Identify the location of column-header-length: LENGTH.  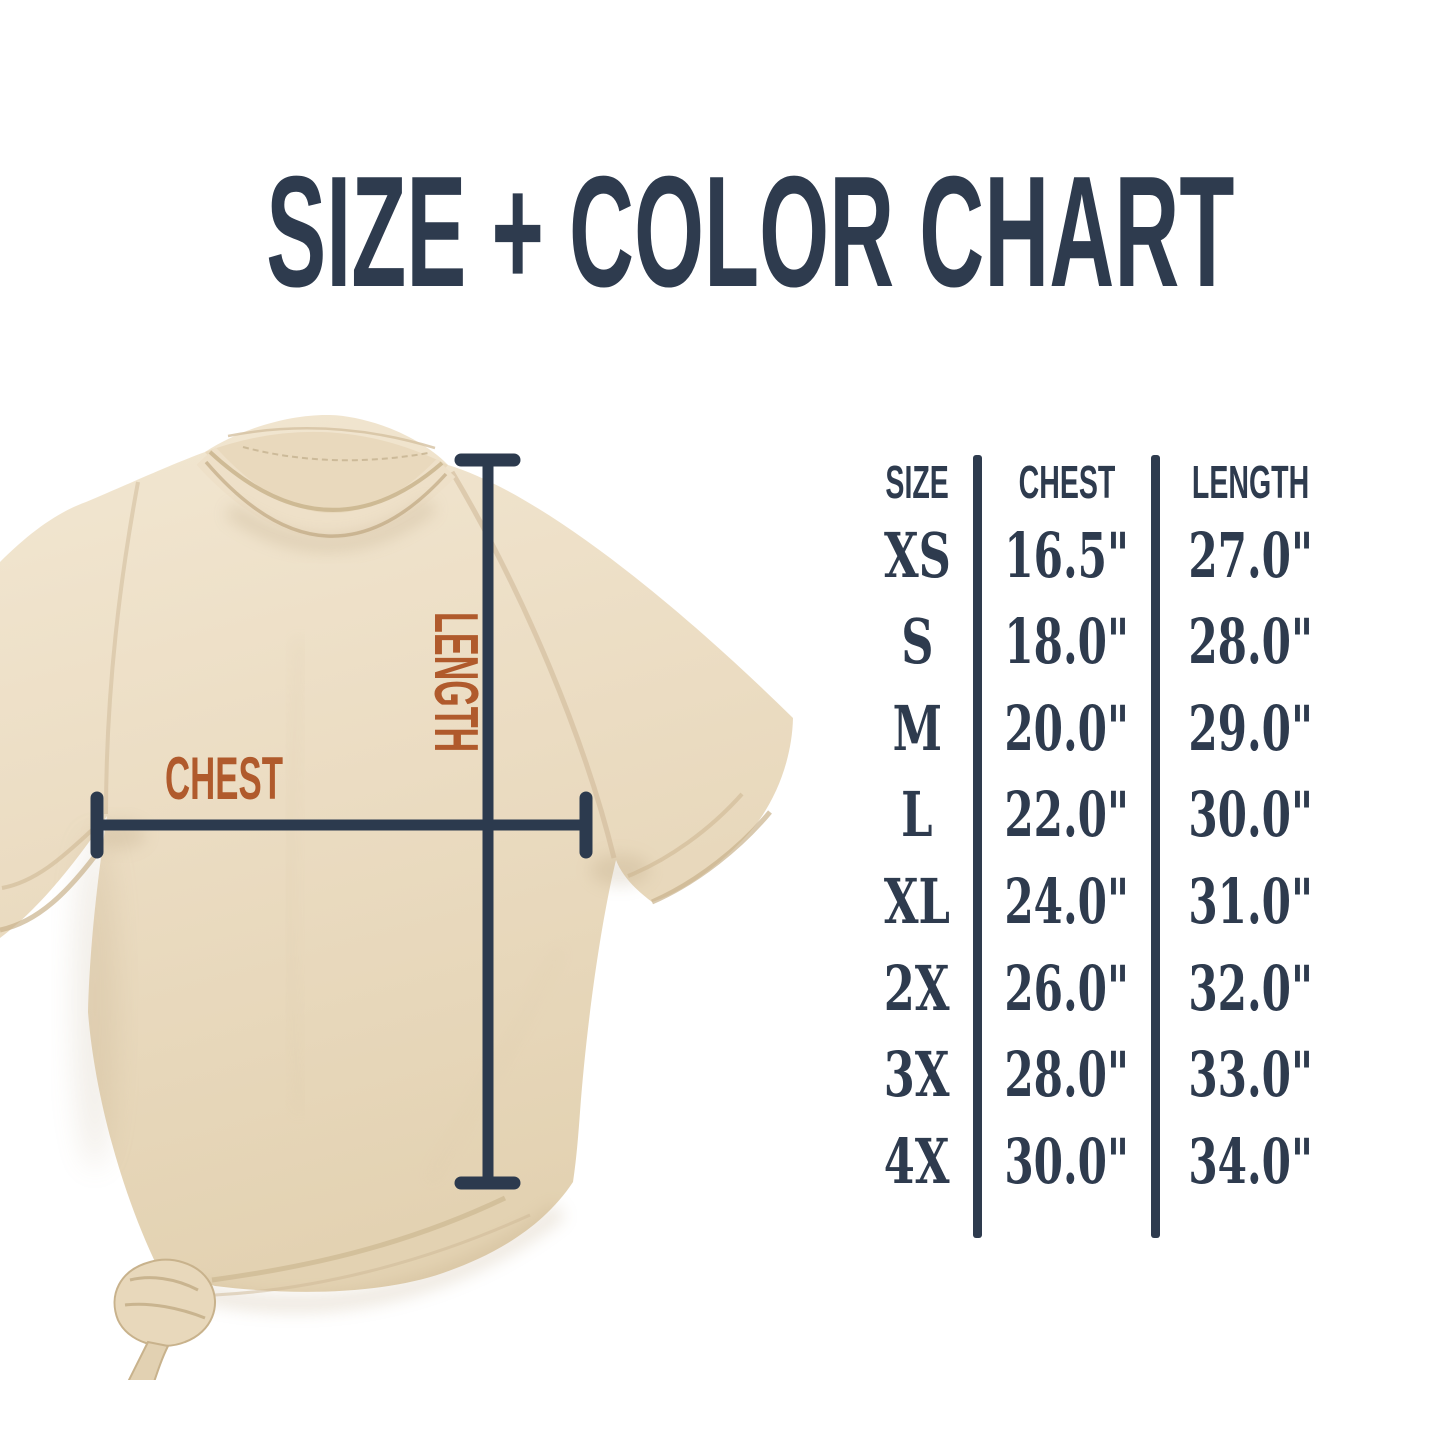
(1251, 482).